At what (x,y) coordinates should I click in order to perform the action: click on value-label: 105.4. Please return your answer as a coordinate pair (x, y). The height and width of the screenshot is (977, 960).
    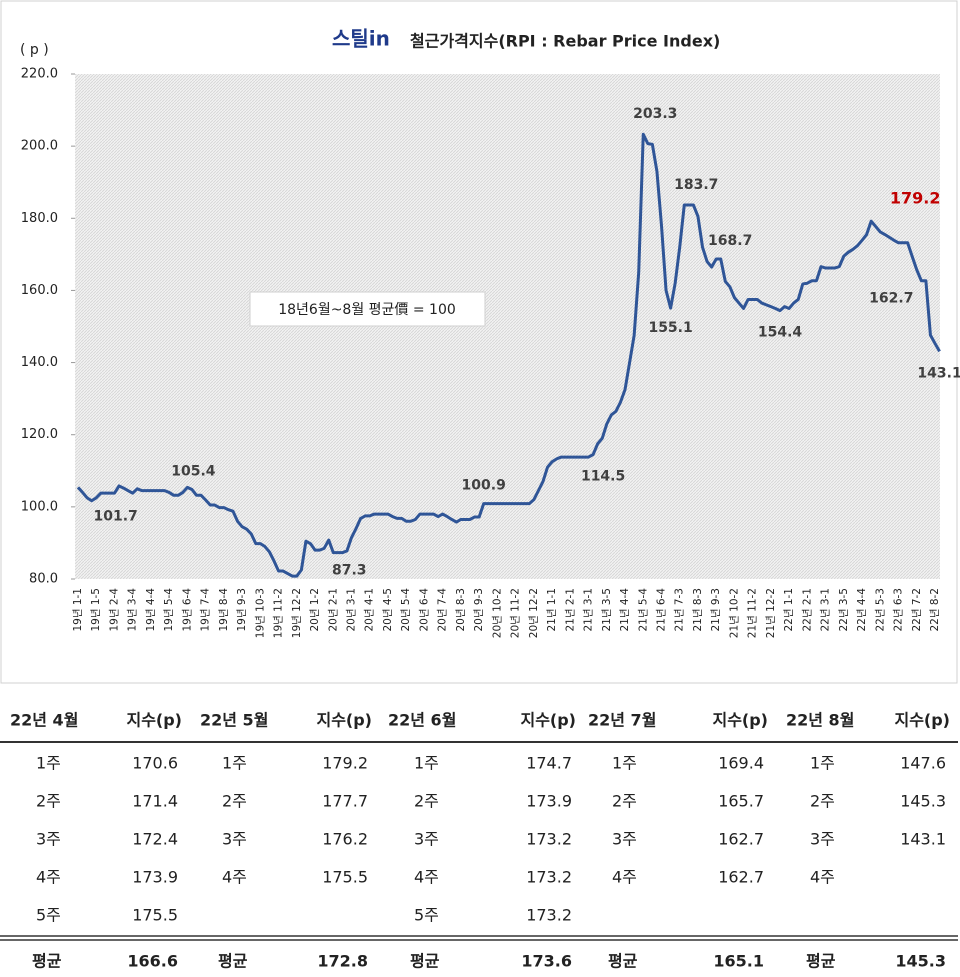
    Looking at the image, I should click on (193, 471).